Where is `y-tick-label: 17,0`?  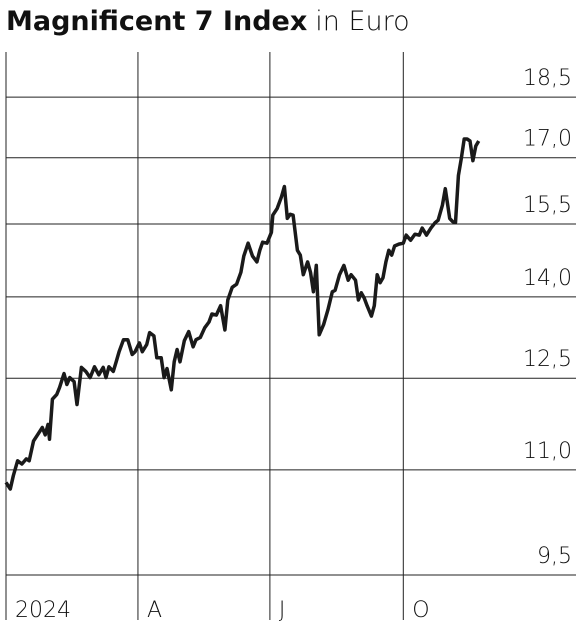
y-tick-label: 17,0 is located at coordinates (547, 139).